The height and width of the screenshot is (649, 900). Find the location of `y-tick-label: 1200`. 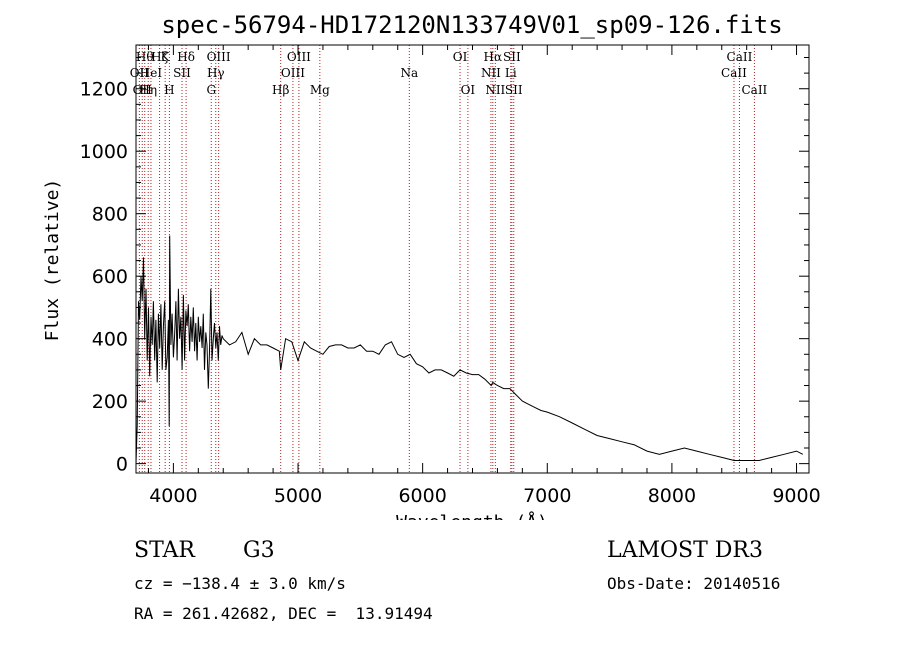

y-tick-label: 1200 is located at coordinates (104, 90).